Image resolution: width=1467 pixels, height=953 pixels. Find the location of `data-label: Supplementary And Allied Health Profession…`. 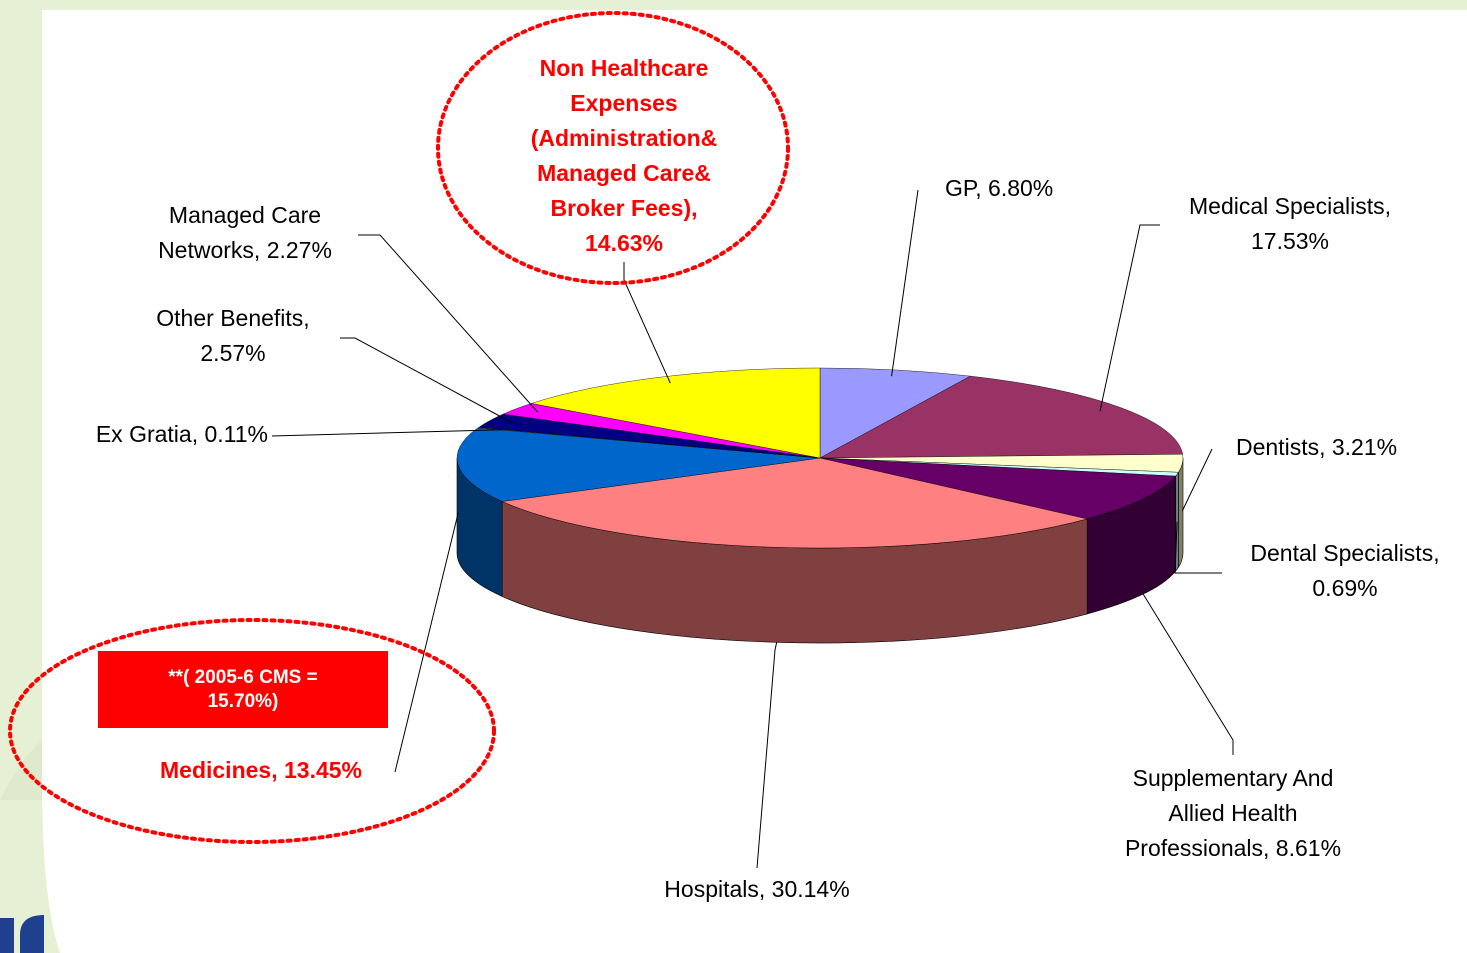

data-label: Supplementary And Allied Health Profession… is located at coordinates (1233, 813).